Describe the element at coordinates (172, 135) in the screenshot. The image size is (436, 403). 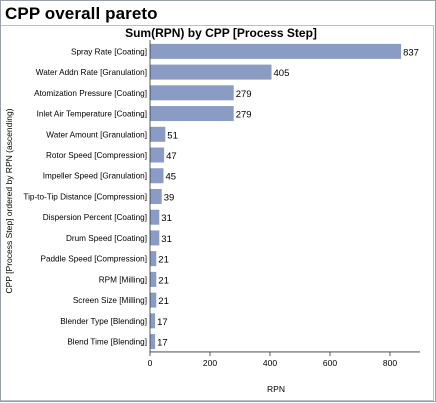
I see `data-label: 51` at that location.